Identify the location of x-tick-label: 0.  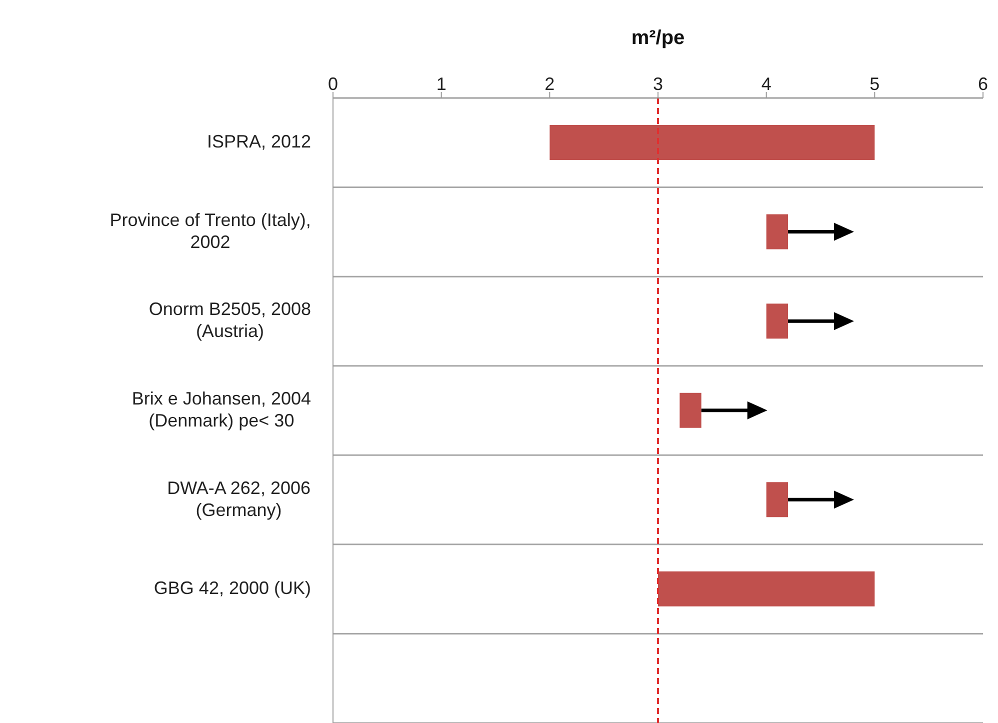
(333, 84).